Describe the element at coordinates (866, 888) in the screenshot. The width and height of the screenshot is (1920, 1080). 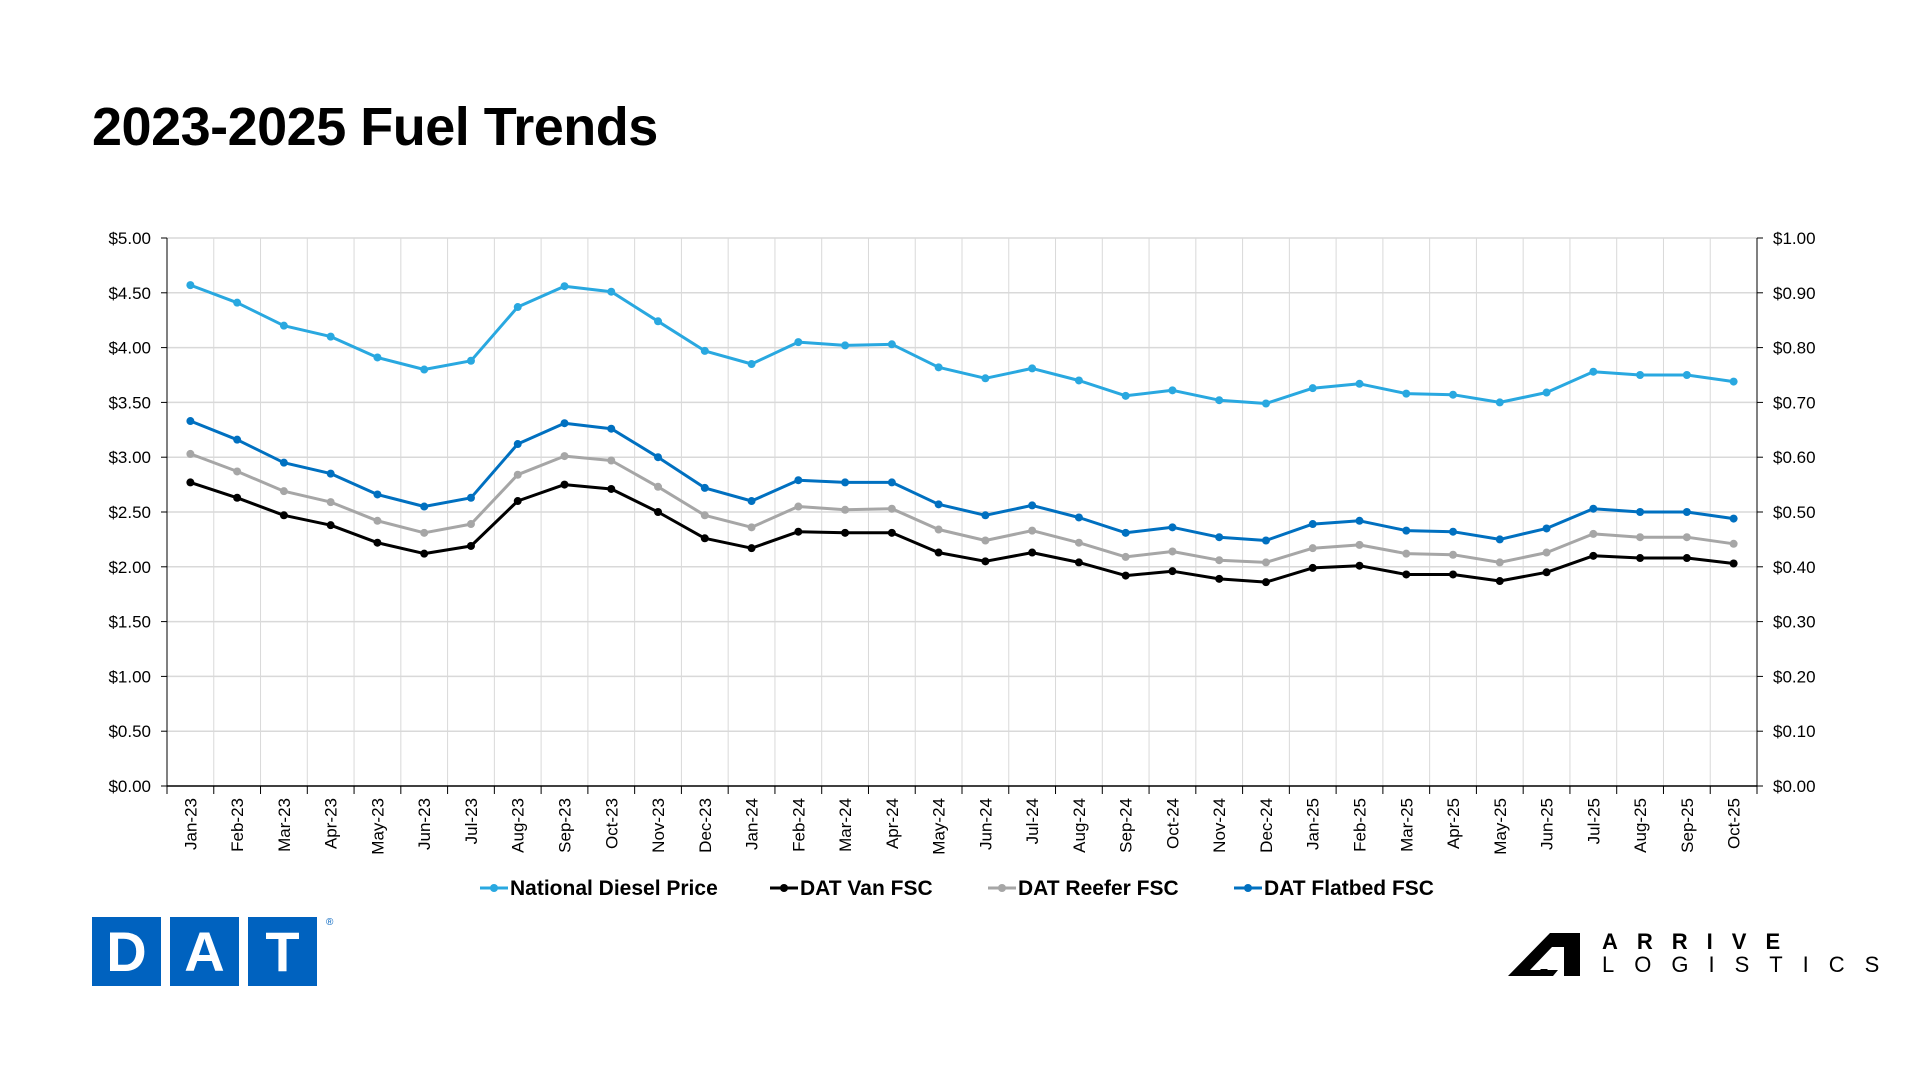
I see `legend-label: DAT Van FSC` at that location.